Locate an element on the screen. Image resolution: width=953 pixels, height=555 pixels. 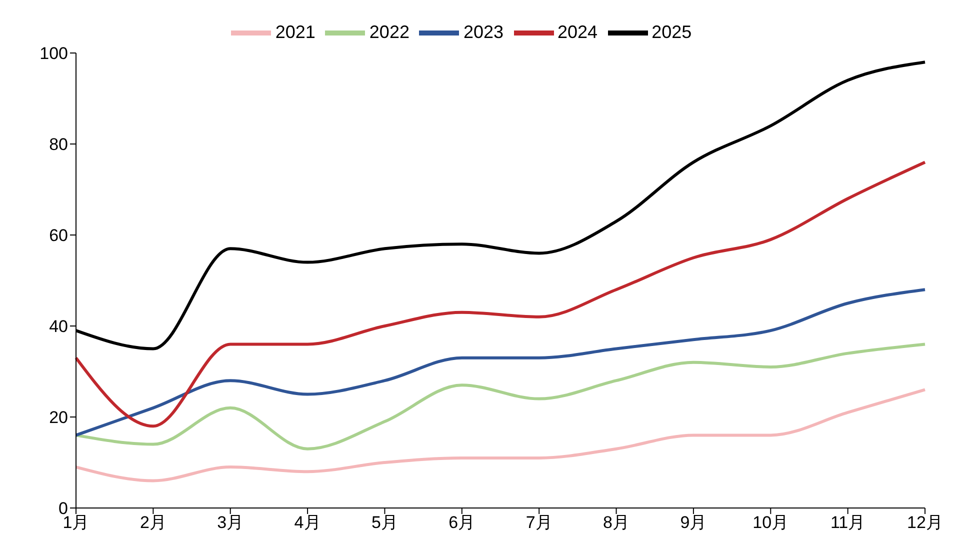
legend-label: 2023 is located at coordinates (483, 32).